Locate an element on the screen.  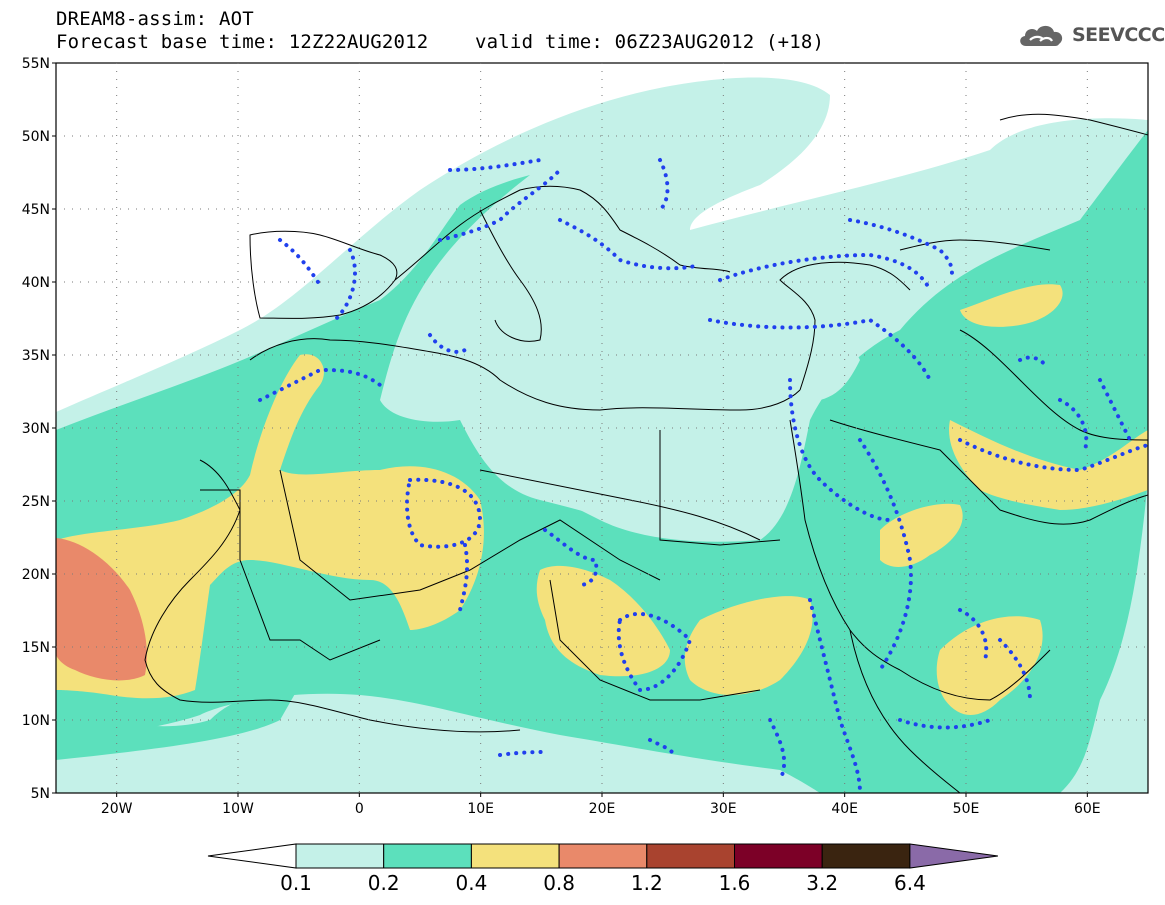
lon-tick-label: 60E is located at coordinates (1087, 809).